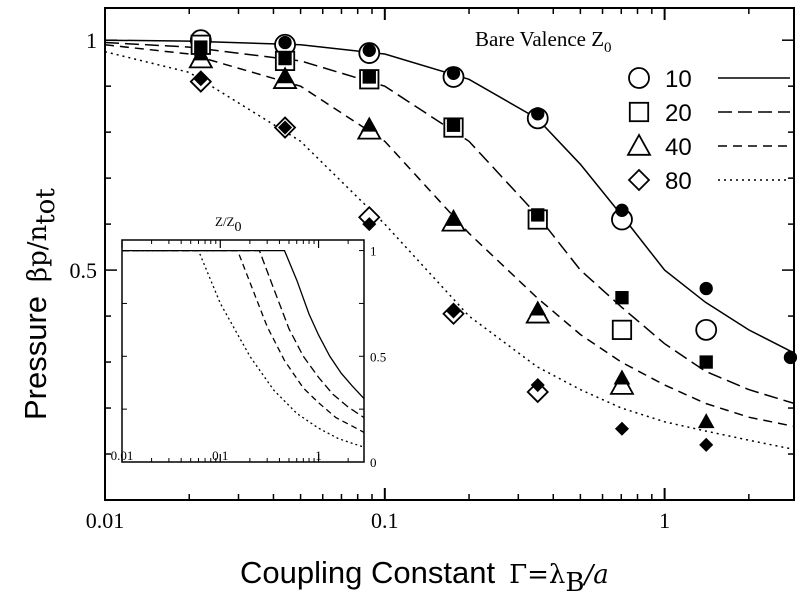  What do you see at coordinates (373, 251) in the screenshot?
I see `inset-y-tick-label: 1` at bounding box center [373, 251].